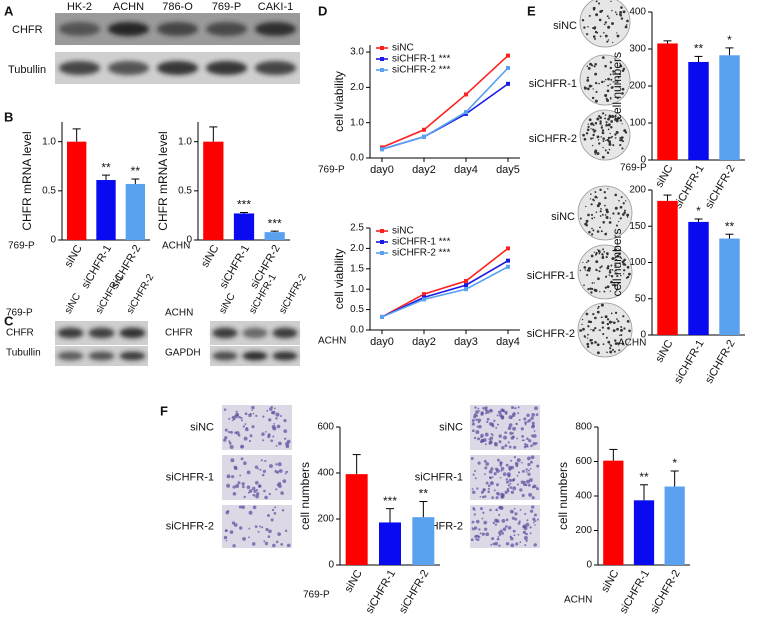 The width and height of the screenshot is (760, 631). Describe the element at coordinates (357, 87) in the screenshot. I see `y-tick-label: 2.0` at that location.